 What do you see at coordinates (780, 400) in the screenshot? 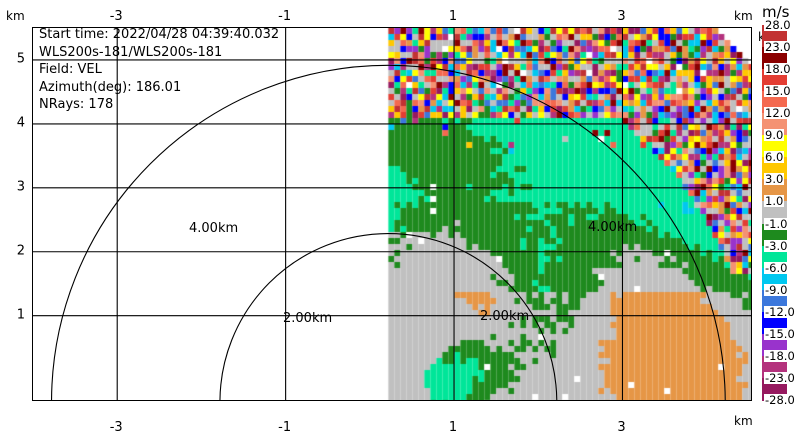
I see `colorbar-tick--28.0: -28.0` at bounding box center [780, 400].